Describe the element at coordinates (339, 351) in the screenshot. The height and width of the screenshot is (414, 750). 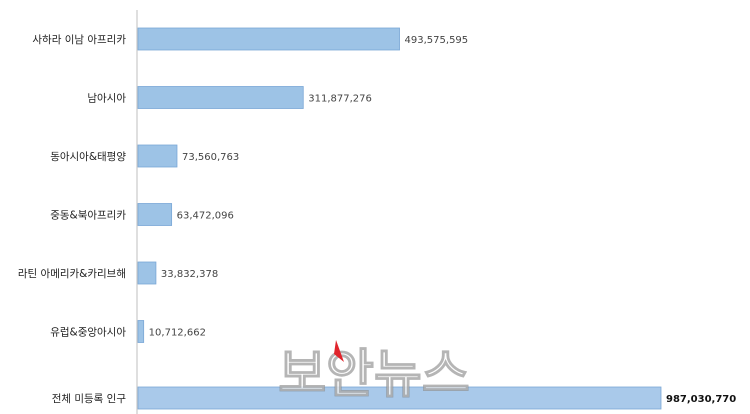
I see `watermark-accent-mark` at that location.